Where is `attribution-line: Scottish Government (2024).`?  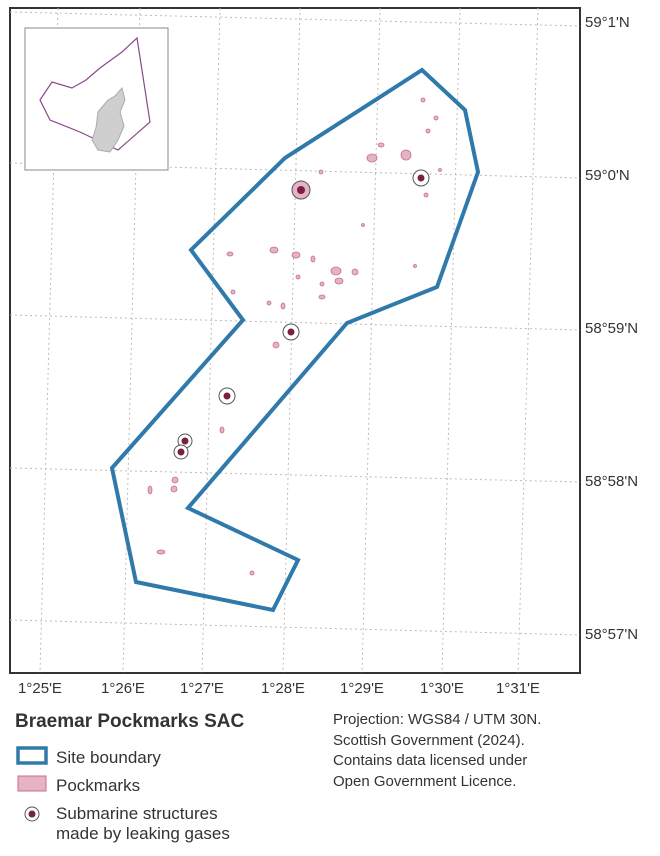
attribution-line: Scottish Government (2024). is located at coordinates (429, 740).